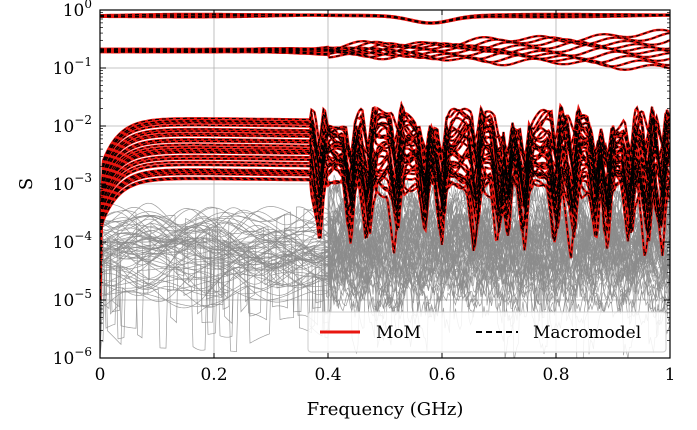  What do you see at coordinates (555, 375) in the screenshot?
I see `x-tick-label: 0.8` at bounding box center [555, 375].